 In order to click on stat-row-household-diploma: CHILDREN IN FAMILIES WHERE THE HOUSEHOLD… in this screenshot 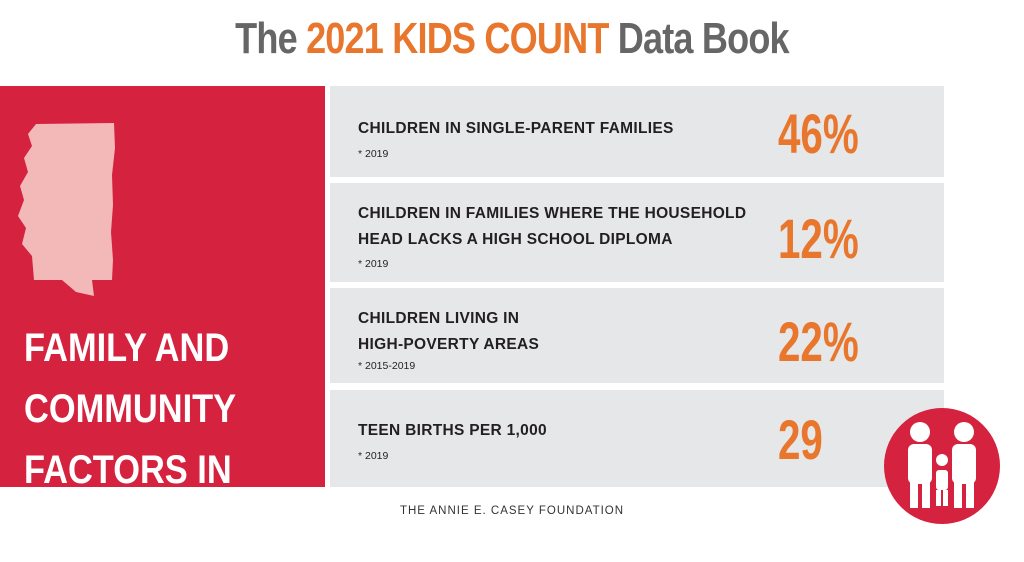, I will do `click(637, 232)`.